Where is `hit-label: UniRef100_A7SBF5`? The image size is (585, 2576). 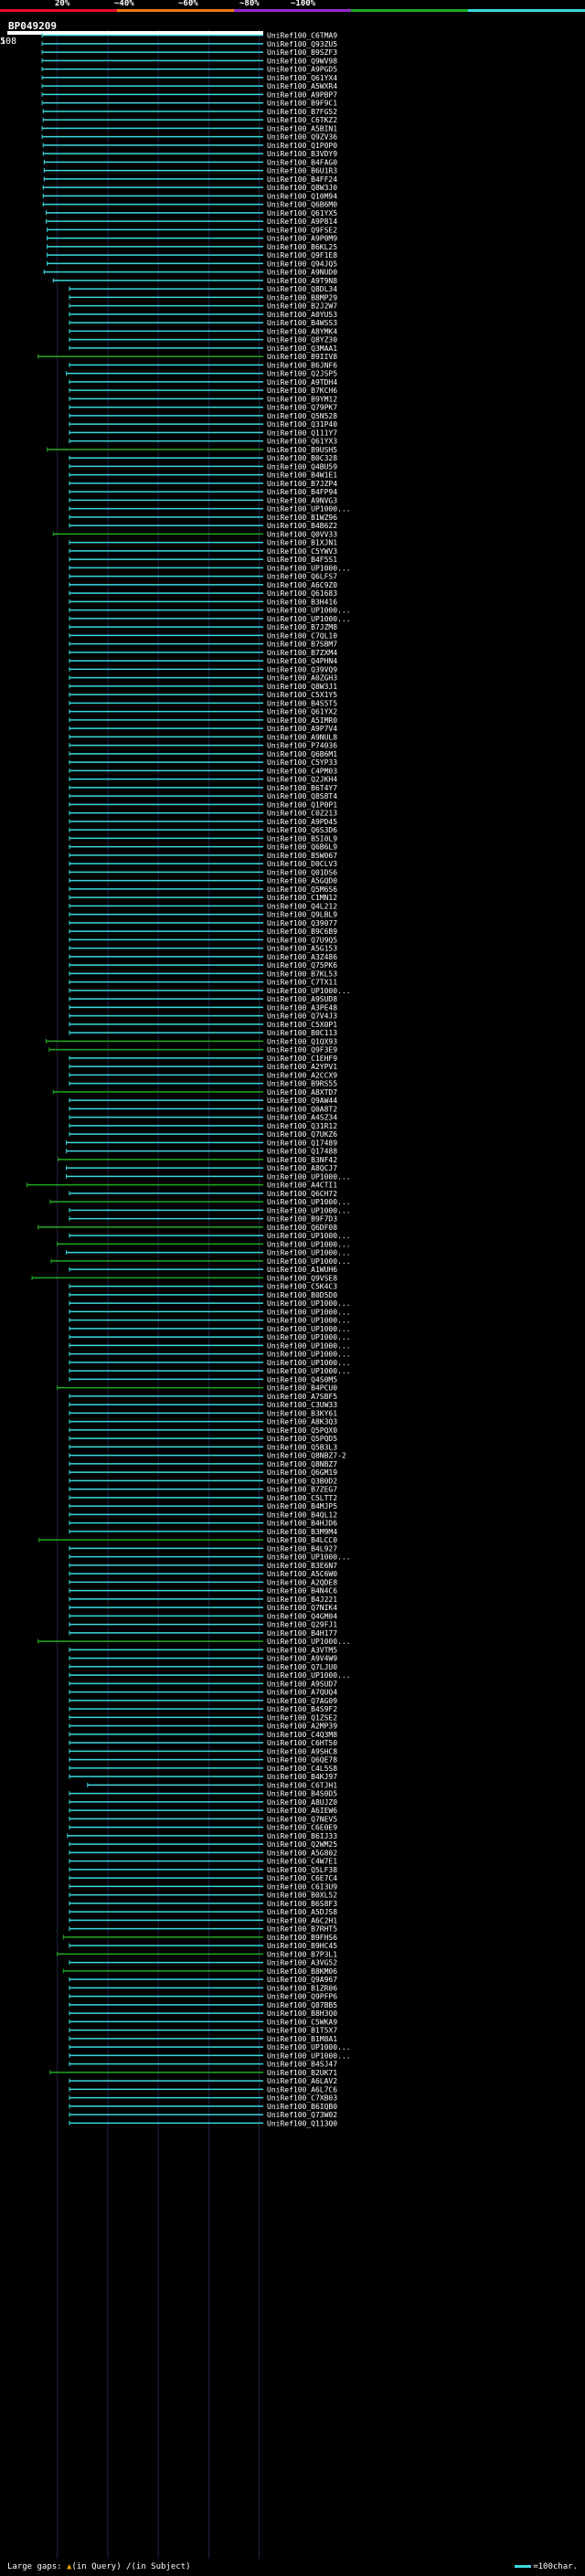
hit-label: UniRef100_A7SBF5 is located at coordinates (302, 1397).